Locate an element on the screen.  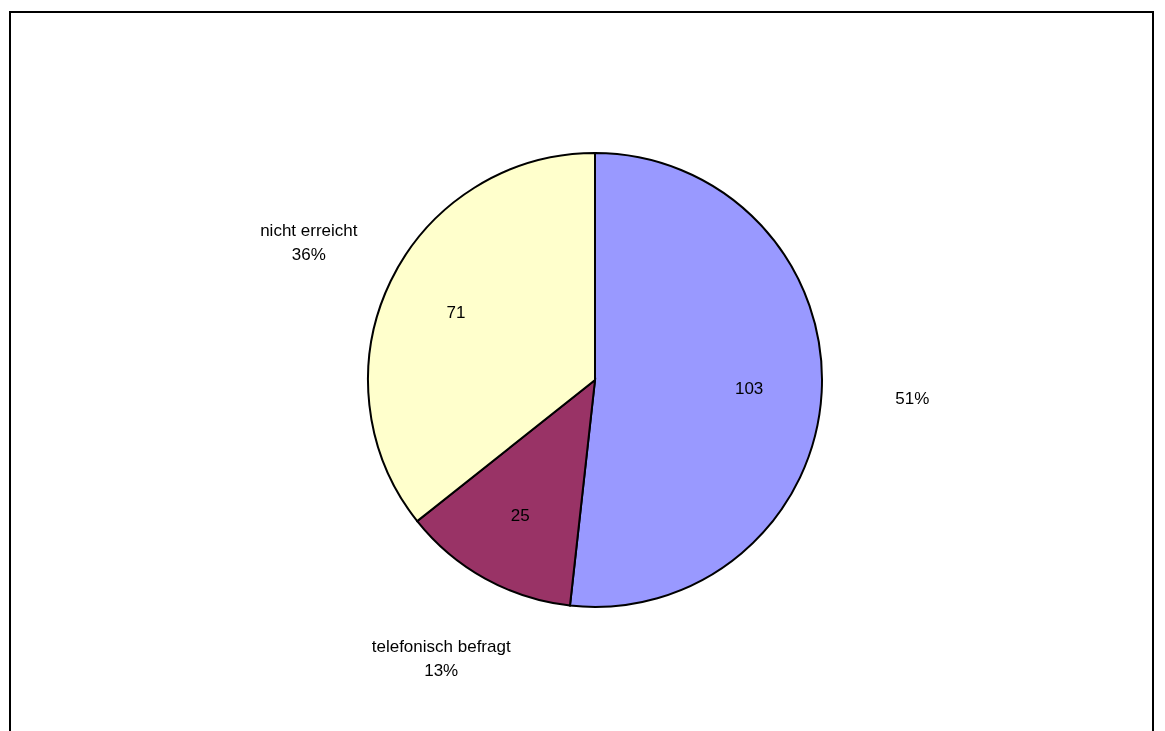
slice-label: nicht erreicht is located at coordinates (309, 230).